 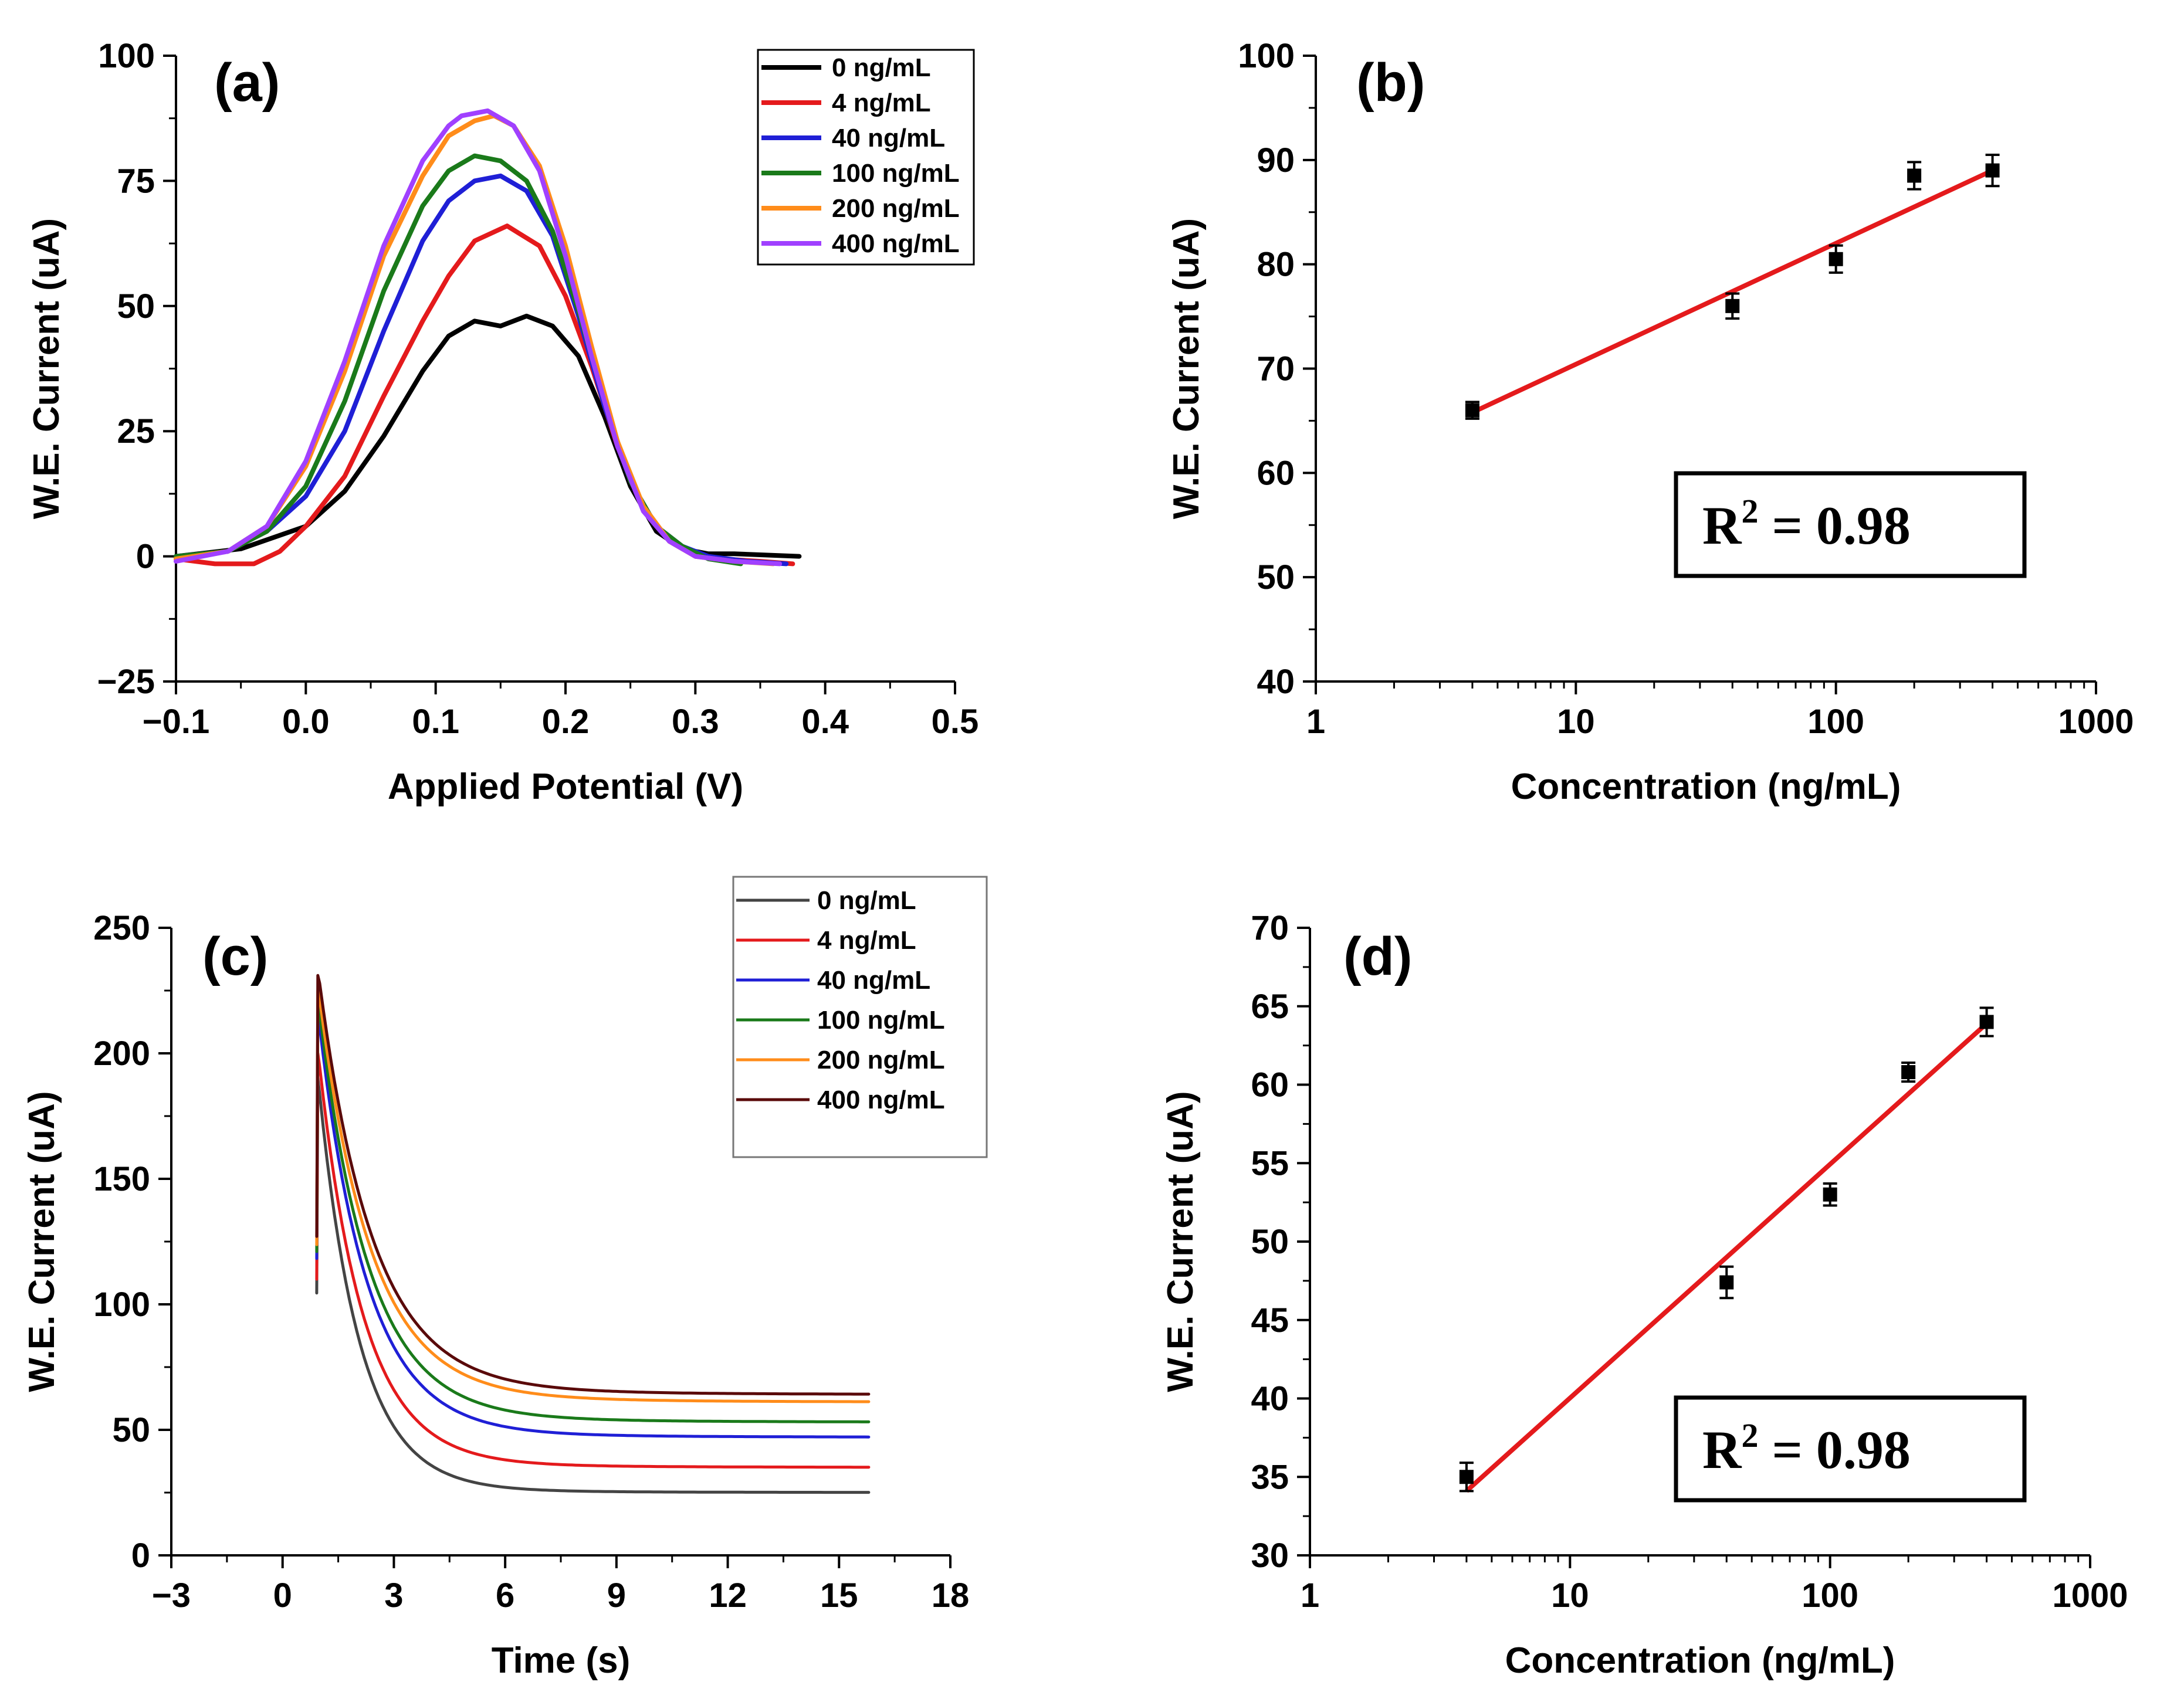 I want to click on y-tick-label: −25, so click(x=126, y=682).